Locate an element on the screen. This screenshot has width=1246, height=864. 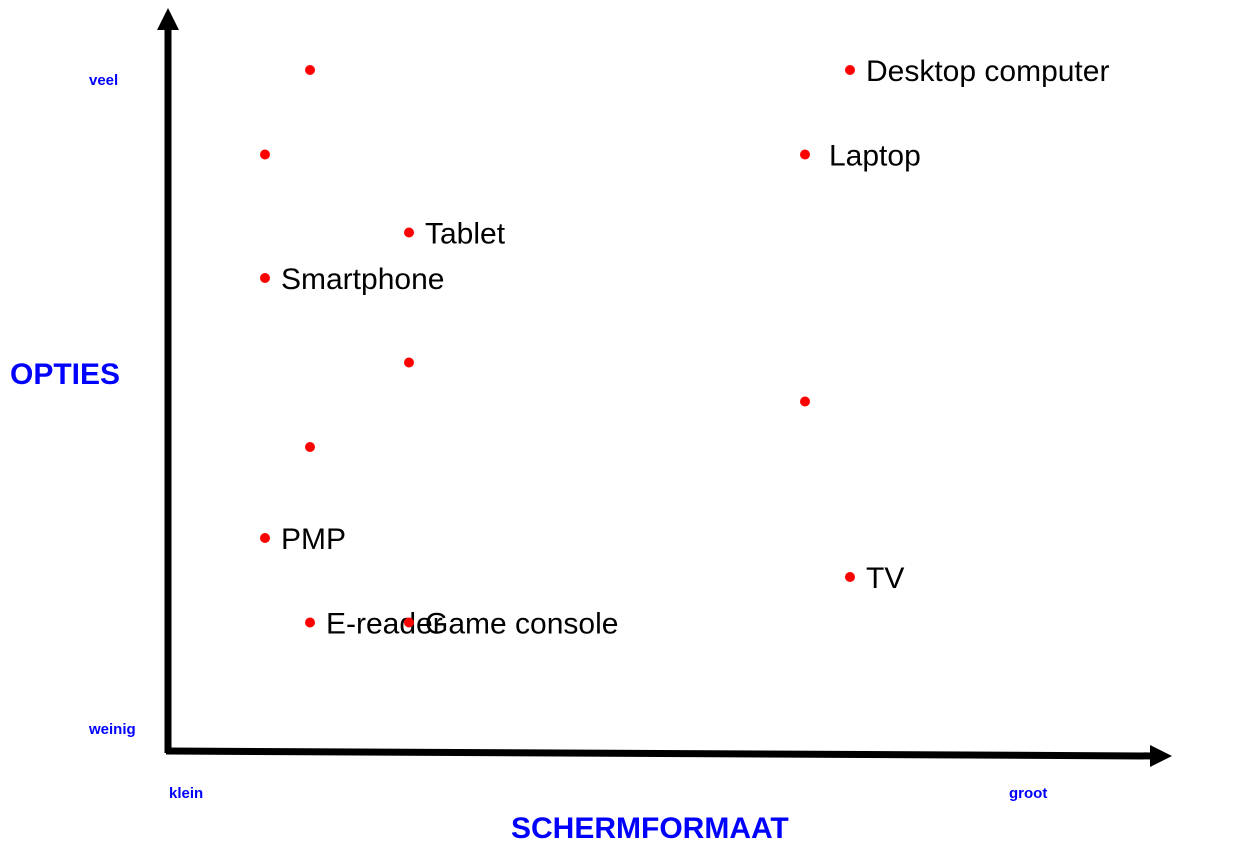
x-max-label: groot is located at coordinates (1028, 793).